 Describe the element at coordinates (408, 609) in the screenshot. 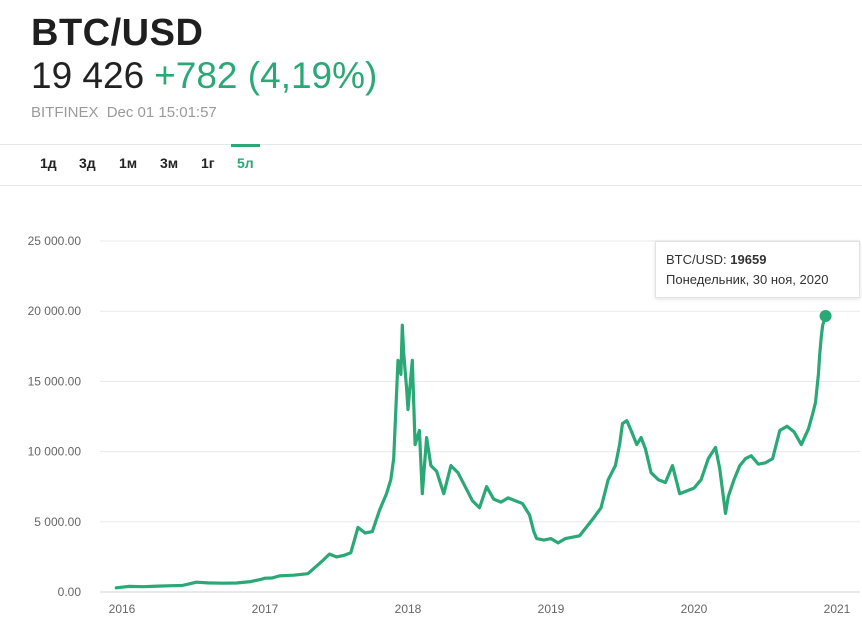

I see `x-tick-label: 2018` at that location.